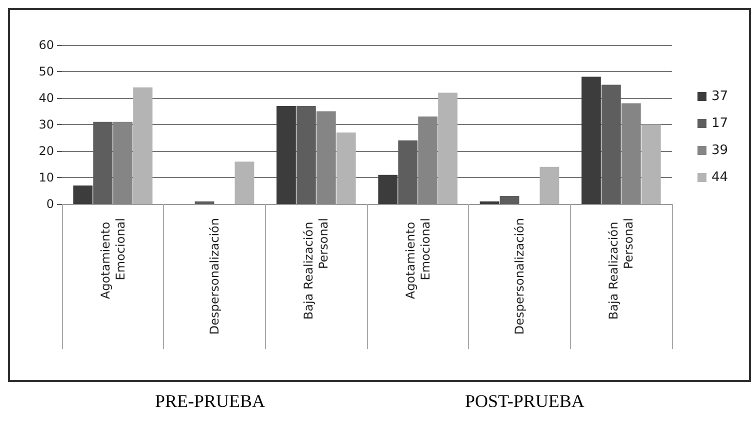 This screenshot has width=753, height=426. I want to click on y-tick-label: 20, so click(46, 151).